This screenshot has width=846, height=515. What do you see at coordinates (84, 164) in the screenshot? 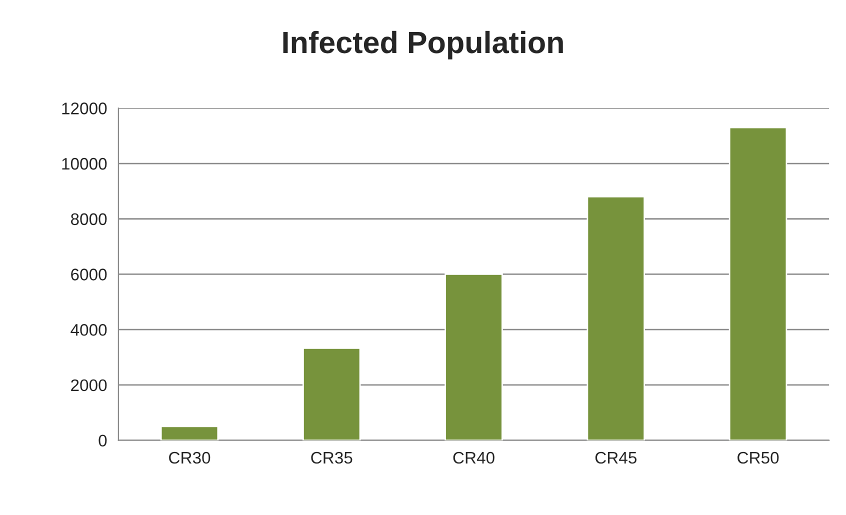
I see `y-tick-label: 10000` at bounding box center [84, 164].